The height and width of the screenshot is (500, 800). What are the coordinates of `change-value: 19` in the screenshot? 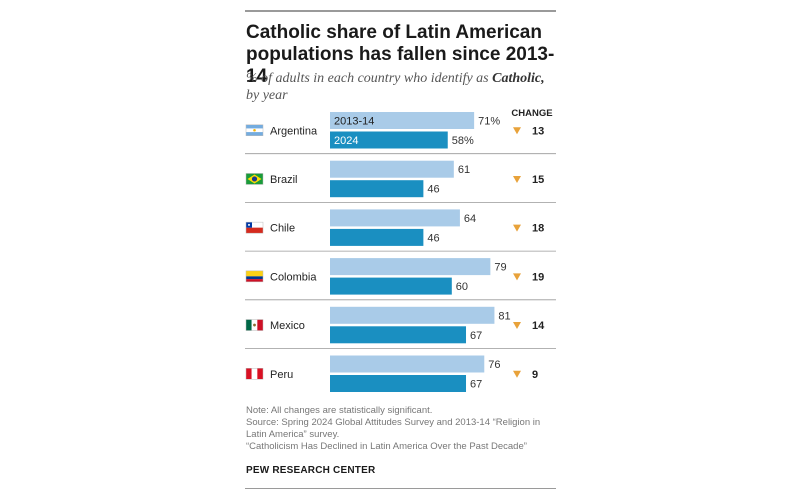 It's located at (538, 277).